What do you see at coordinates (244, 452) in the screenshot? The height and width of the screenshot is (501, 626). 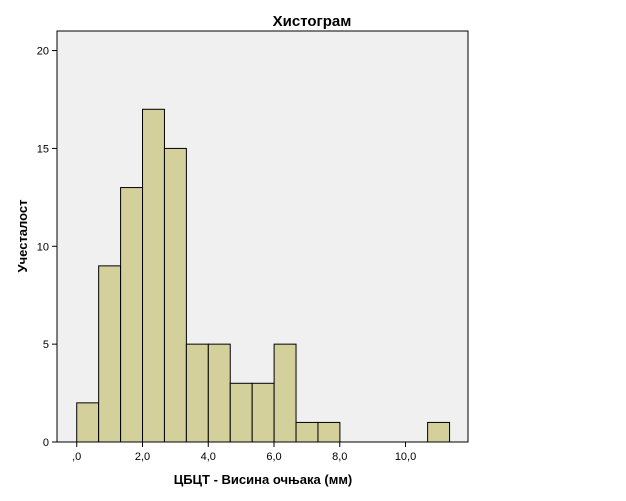 I see `x-axis: ,0 2,0 4,0 6,0 8,0 10,0` at bounding box center [244, 452].